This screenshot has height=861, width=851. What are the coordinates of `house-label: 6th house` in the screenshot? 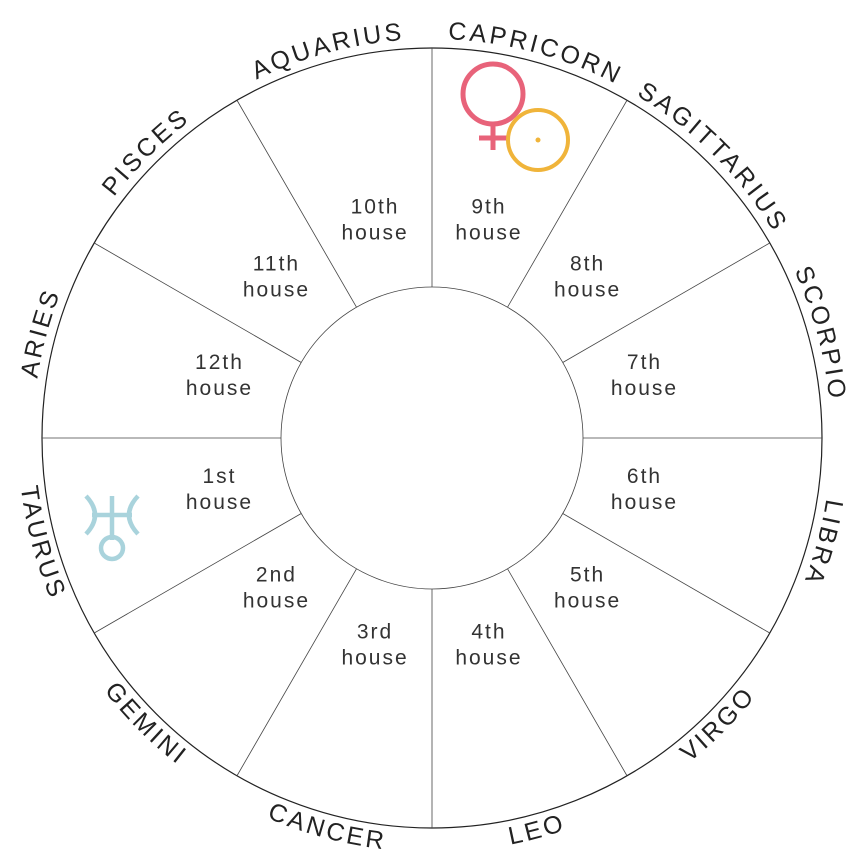 It's located at (644, 489).